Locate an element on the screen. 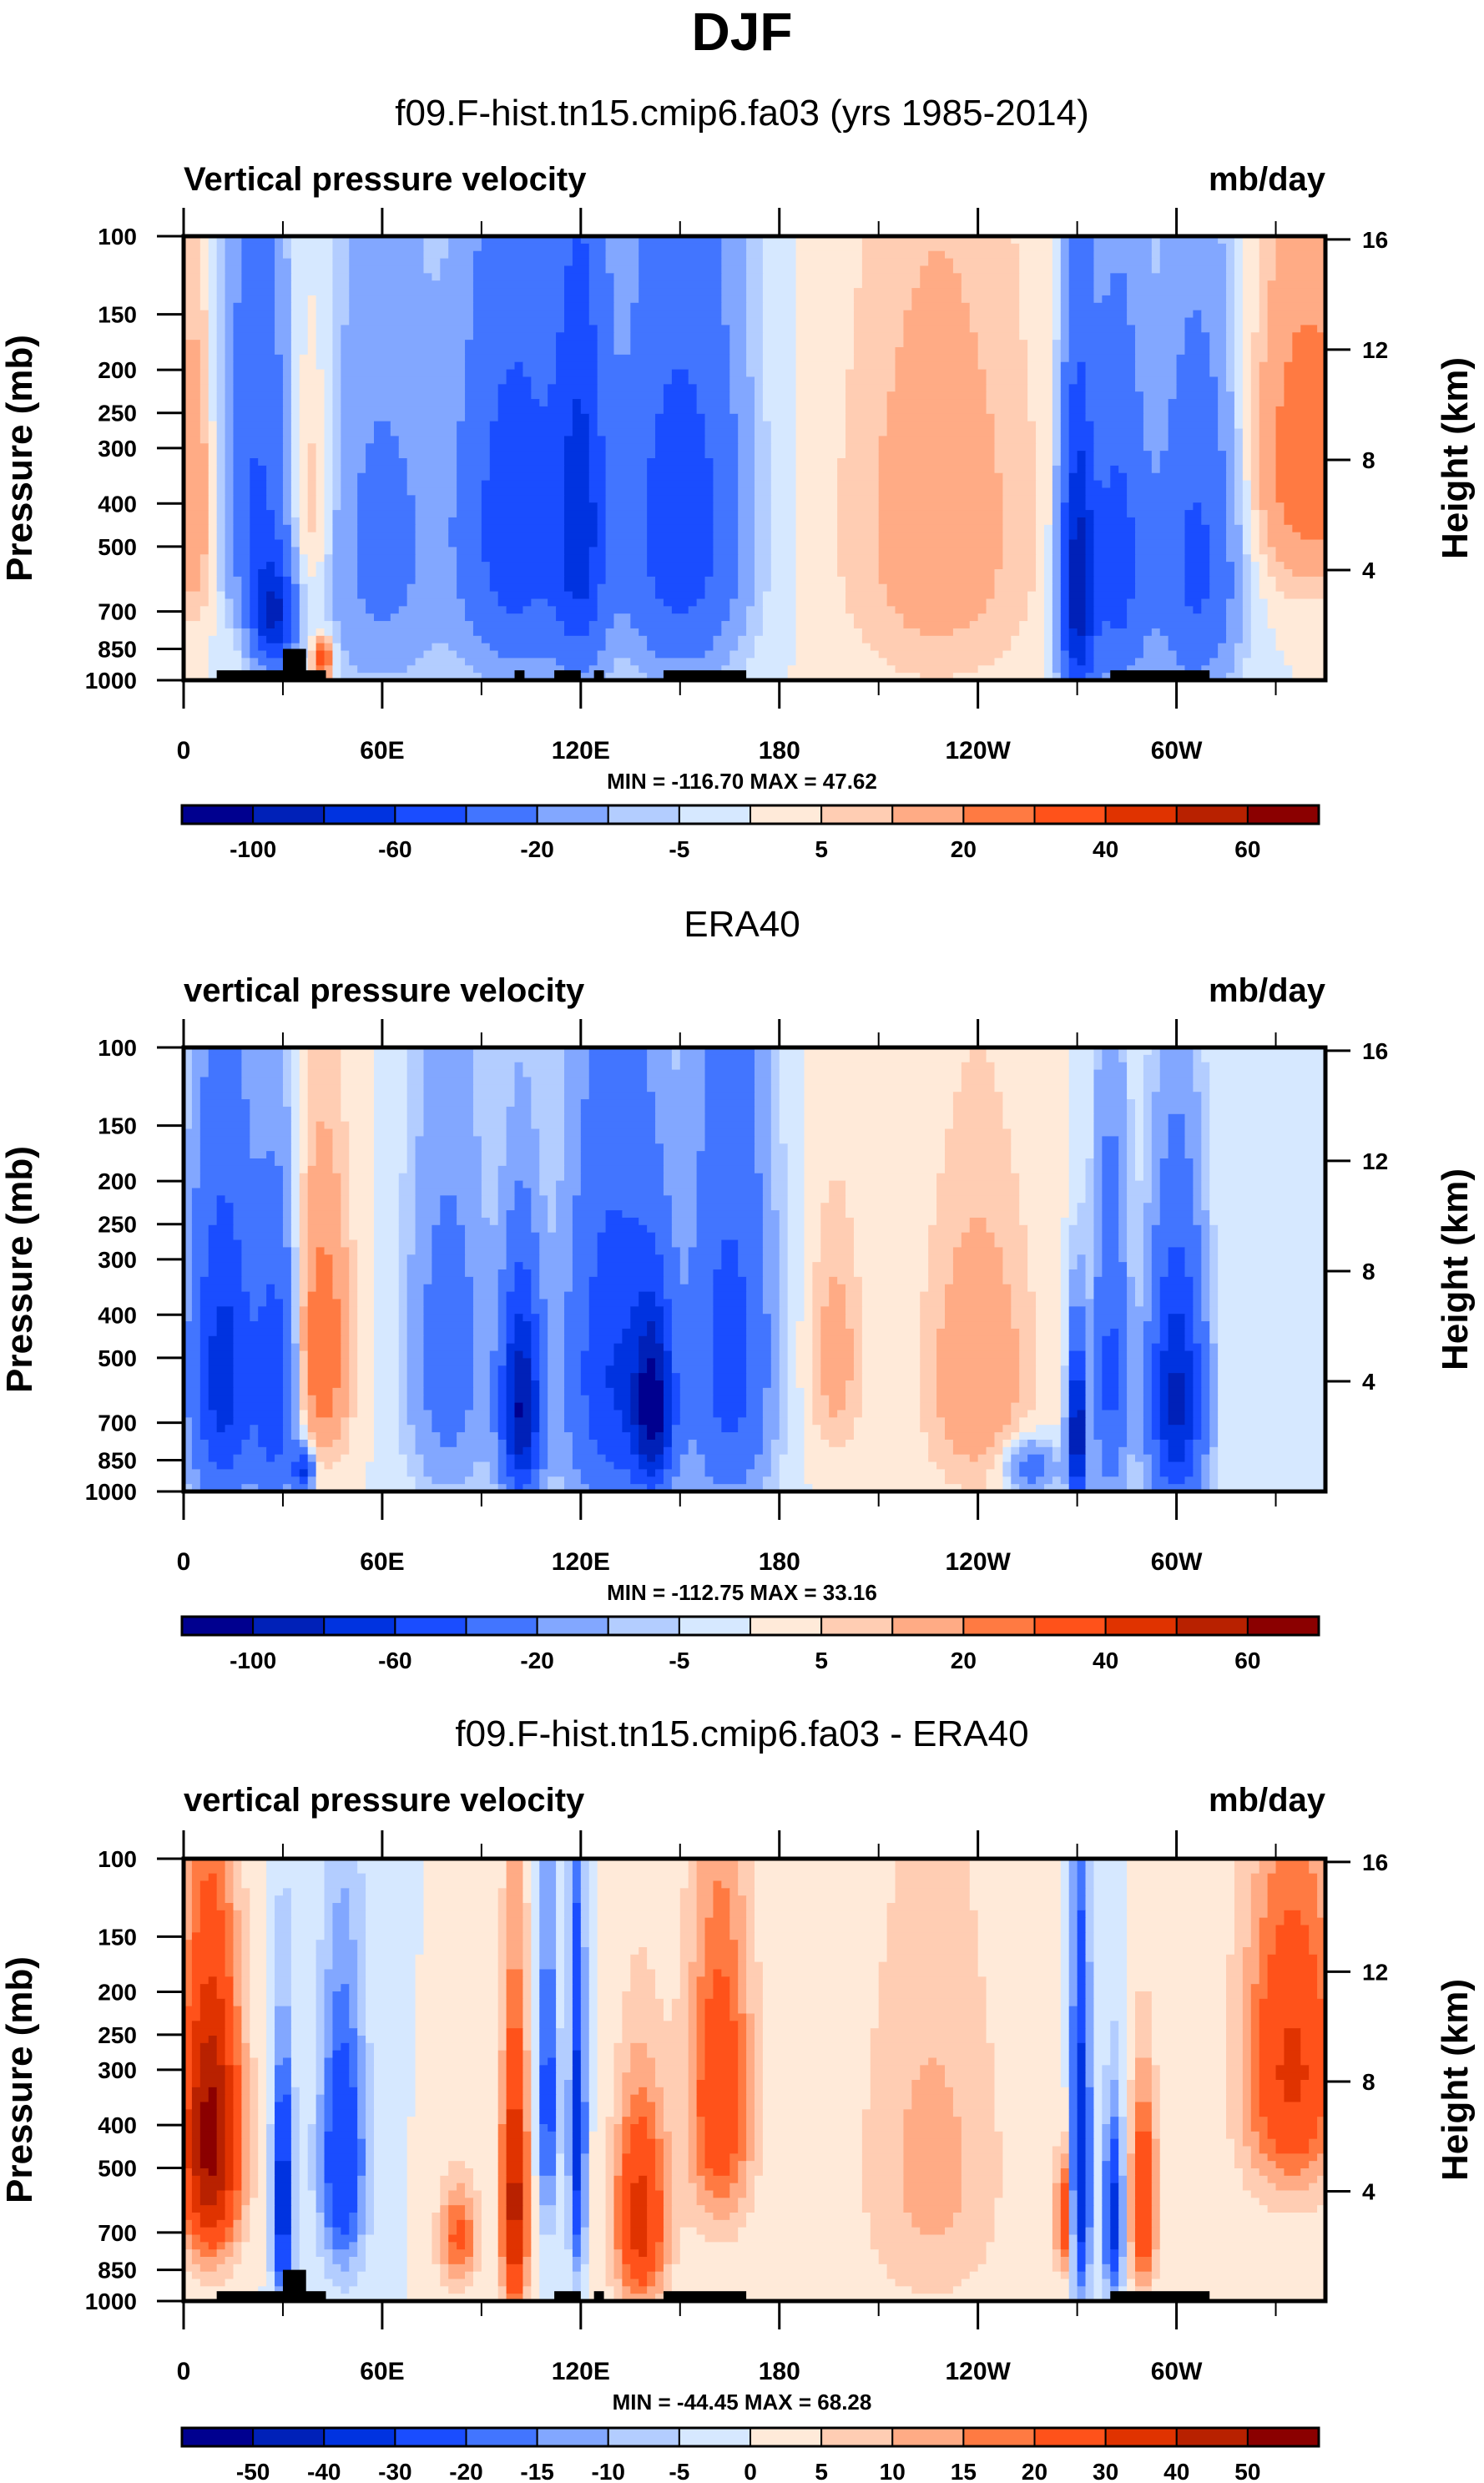 The width and height of the screenshot is (1484, 2483). colorbar-label: -20 is located at coordinates (536, 849).